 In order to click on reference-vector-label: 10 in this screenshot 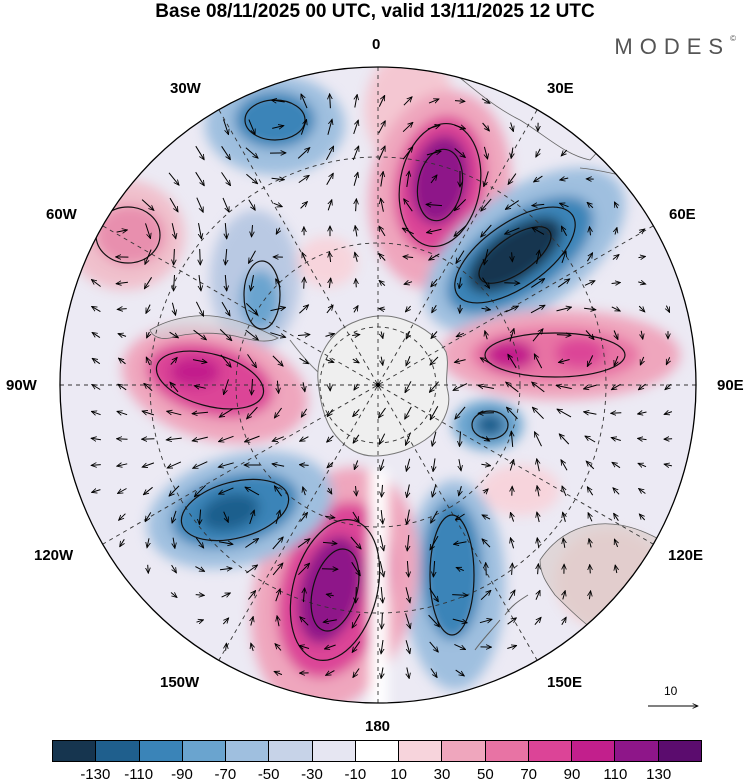, I will do `click(671, 691)`.